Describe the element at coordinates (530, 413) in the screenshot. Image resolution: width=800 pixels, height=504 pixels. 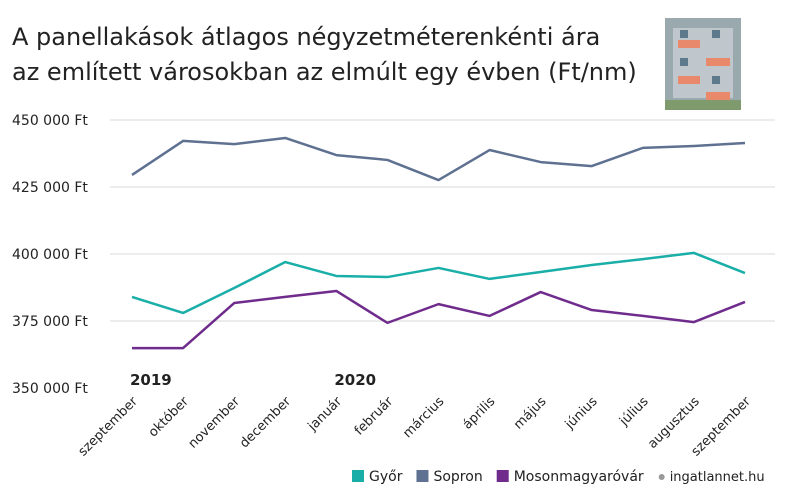
I see `x-tick-label: május` at that location.